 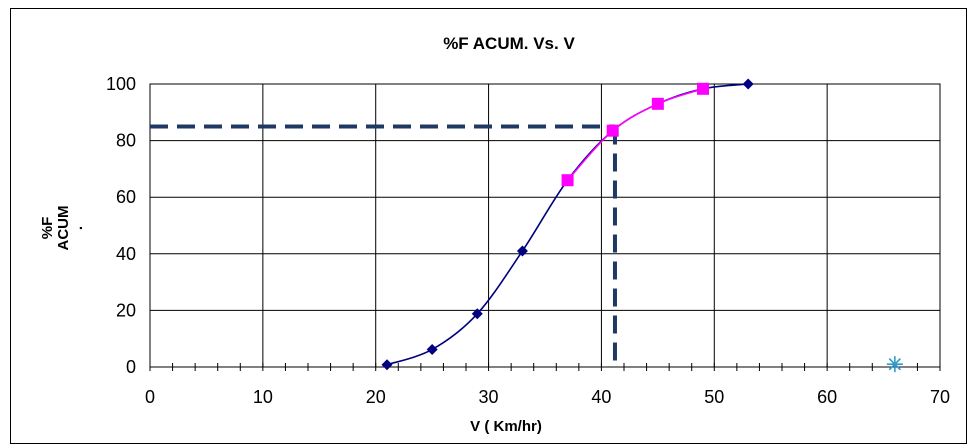 I want to click on y-tick-label: 20, so click(x=126, y=310).